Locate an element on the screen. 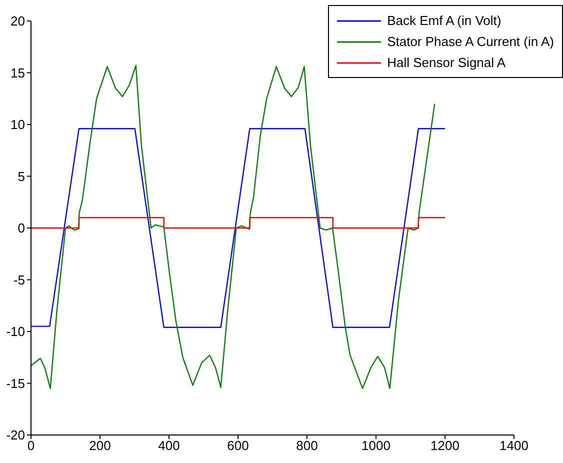 This screenshot has height=463, width=563. y-tick-label: 5 is located at coordinates (21, 176).